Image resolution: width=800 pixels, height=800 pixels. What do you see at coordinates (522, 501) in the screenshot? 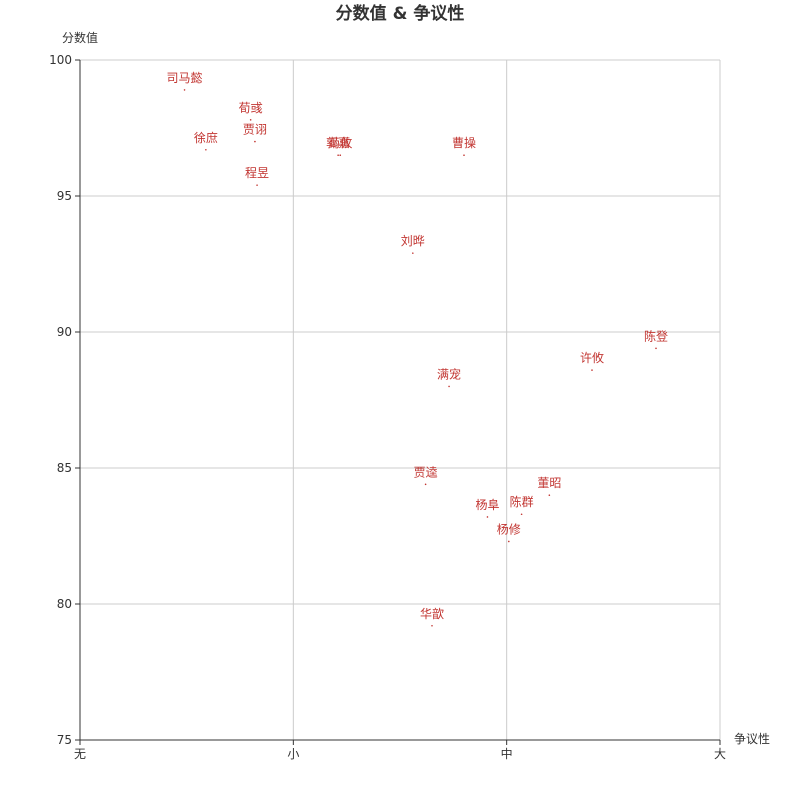
I see `point-label: 陈群` at bounding box center [522, 501].